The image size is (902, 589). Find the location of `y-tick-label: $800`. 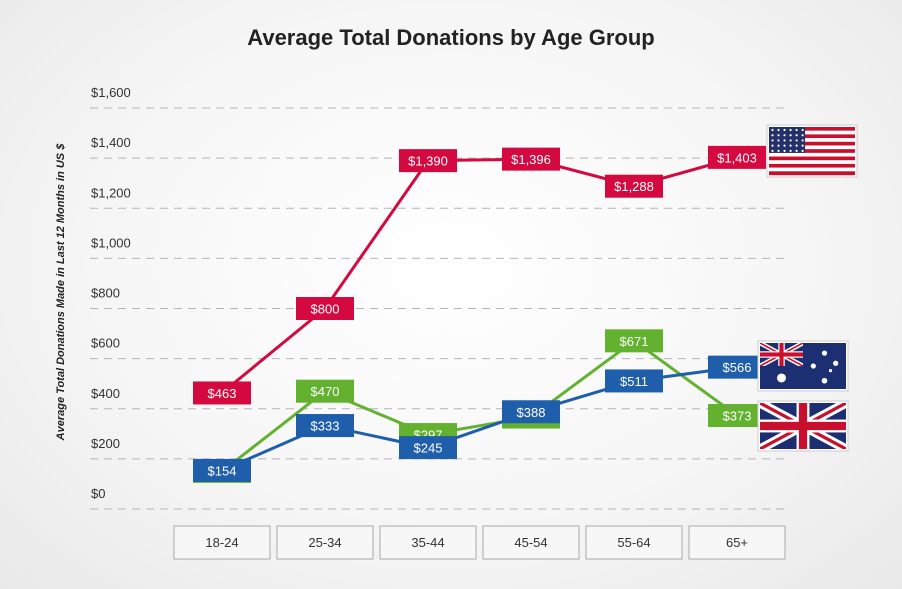

y-tick-label: $800 is located at coordinates (105, 293).